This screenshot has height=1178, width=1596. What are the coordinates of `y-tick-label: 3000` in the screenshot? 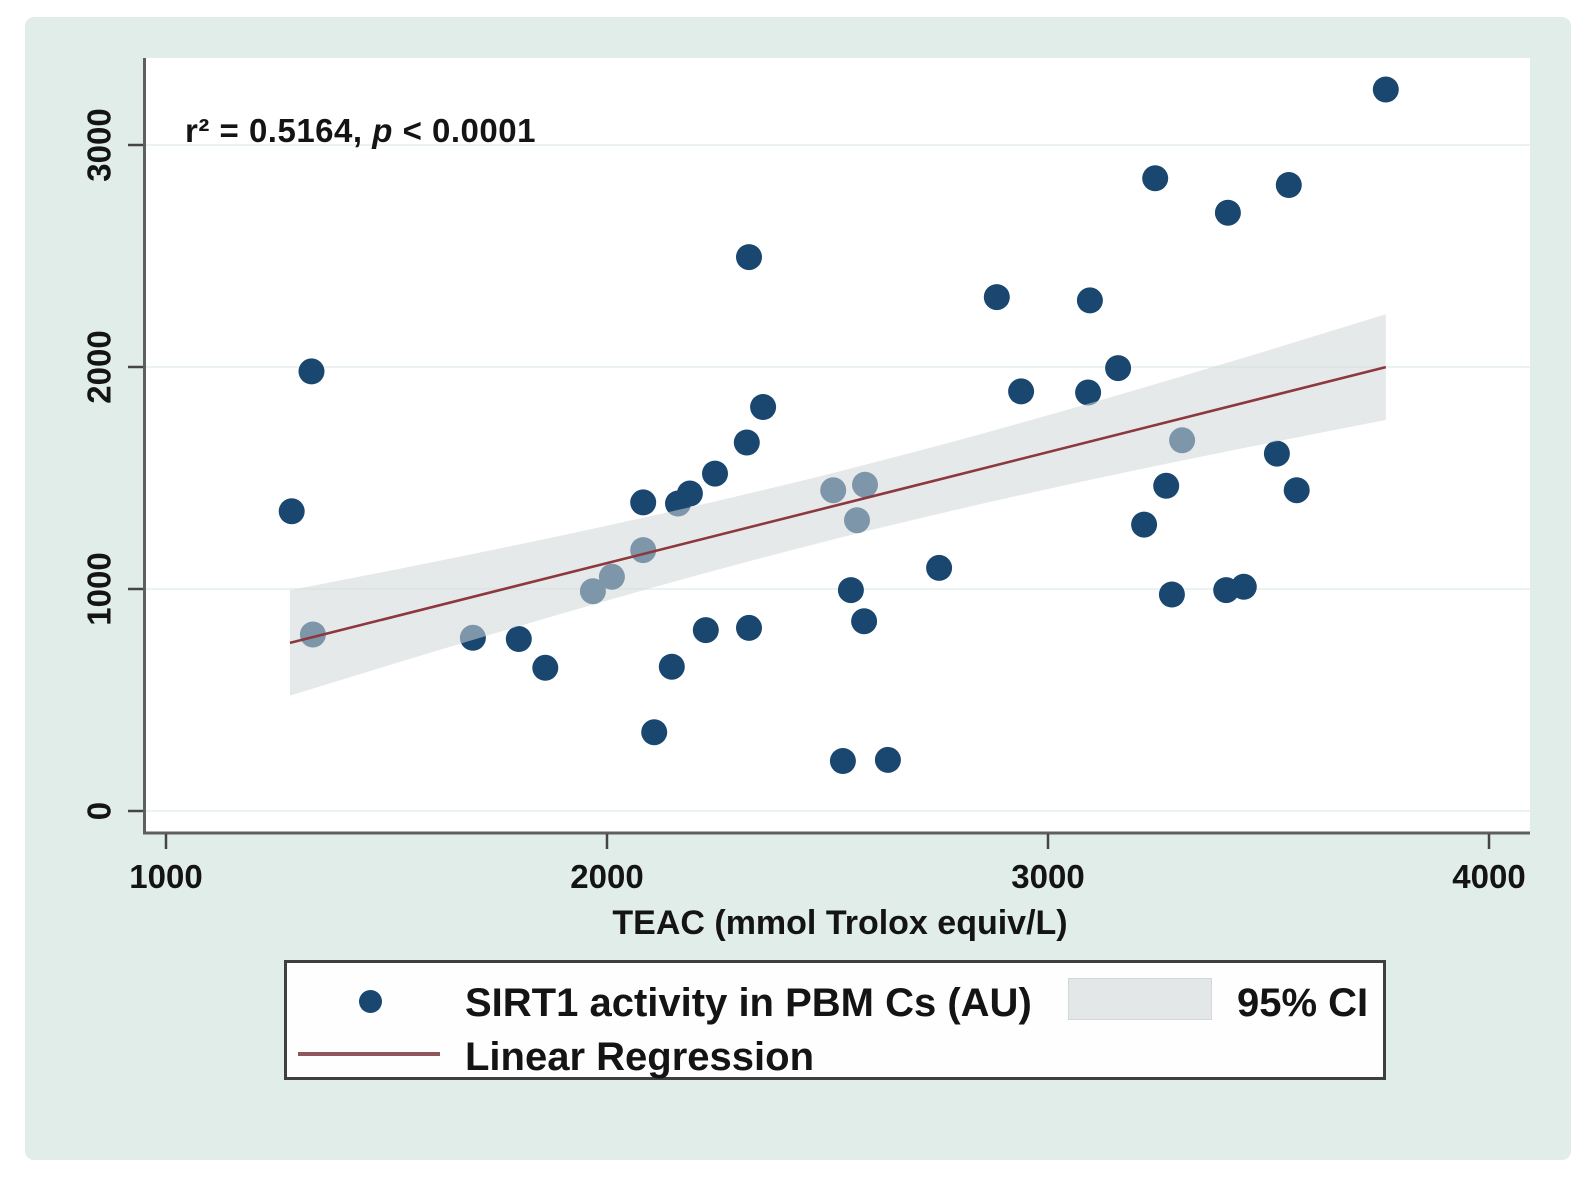 It's located at (99, 144).